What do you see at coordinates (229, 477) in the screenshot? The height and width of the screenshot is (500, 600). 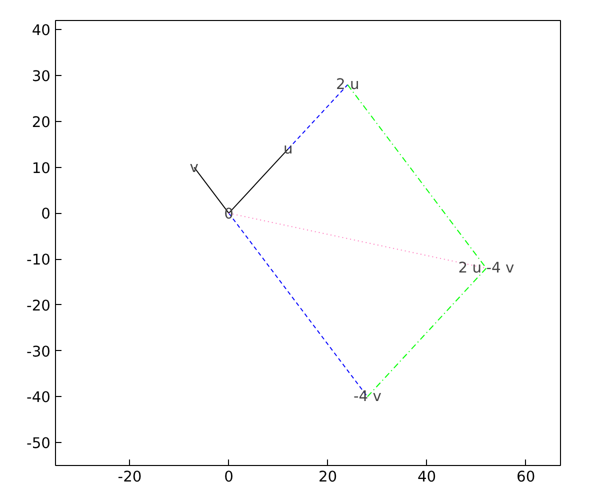 I see `x-tick-label: 0` at bounding box center [229, 477].